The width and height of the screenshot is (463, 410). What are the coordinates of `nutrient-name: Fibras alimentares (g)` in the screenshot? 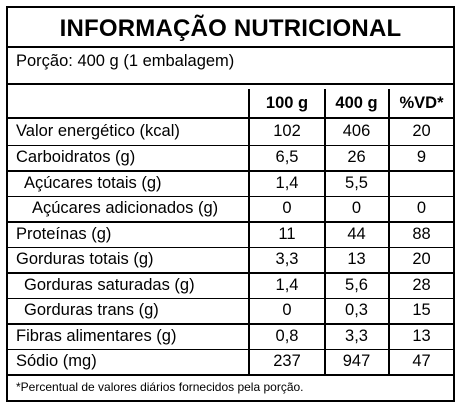 It's located at (96, 335).